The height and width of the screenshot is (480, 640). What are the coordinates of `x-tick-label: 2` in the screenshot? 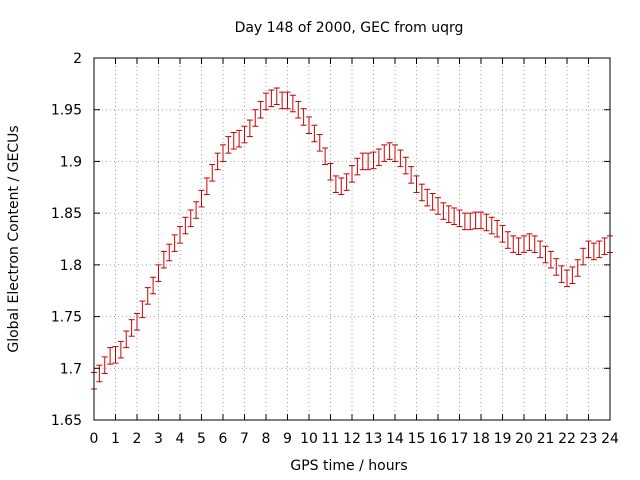 It's located at (137, 439).